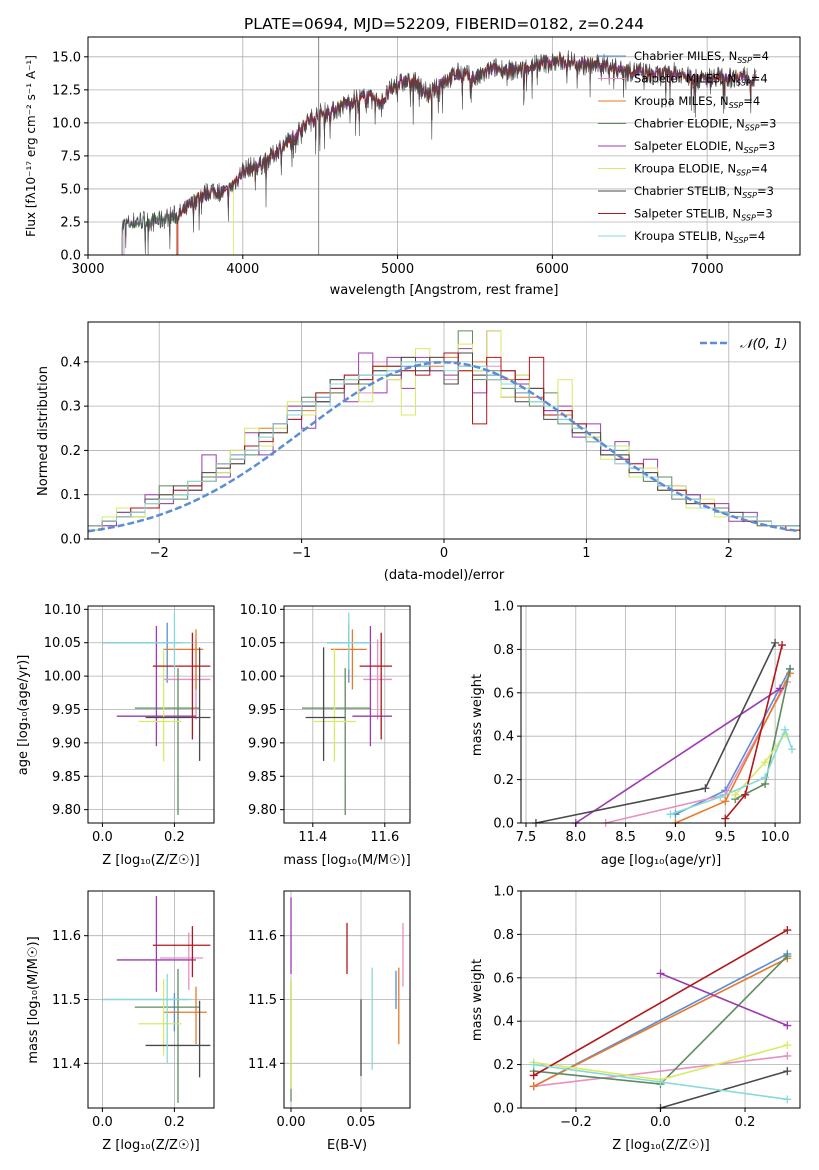 The height and width of the screenshot is (1170, 819). I want to click on p4-xtick-label: 11.6, so click(384, 837).